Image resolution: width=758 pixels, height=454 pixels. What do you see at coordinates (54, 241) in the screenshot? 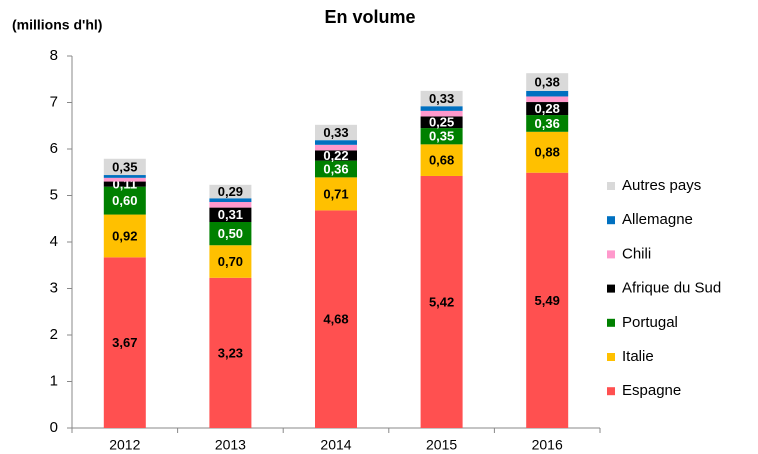
I see `y-tick-label: 4` at bounding box center [54, 241].